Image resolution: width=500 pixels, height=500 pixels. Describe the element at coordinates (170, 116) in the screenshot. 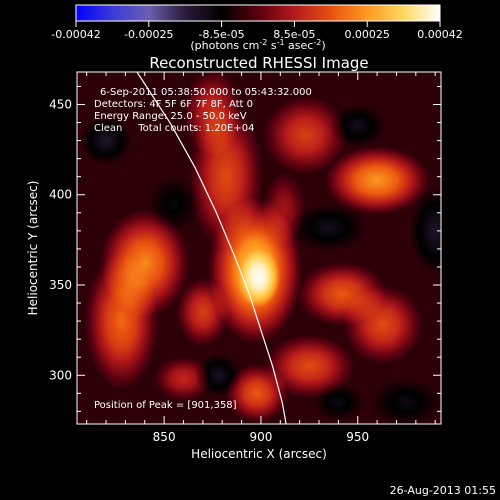

I see `annotation-energy-range: Energy Range: 25.0 - 50.0 keV` at that location.